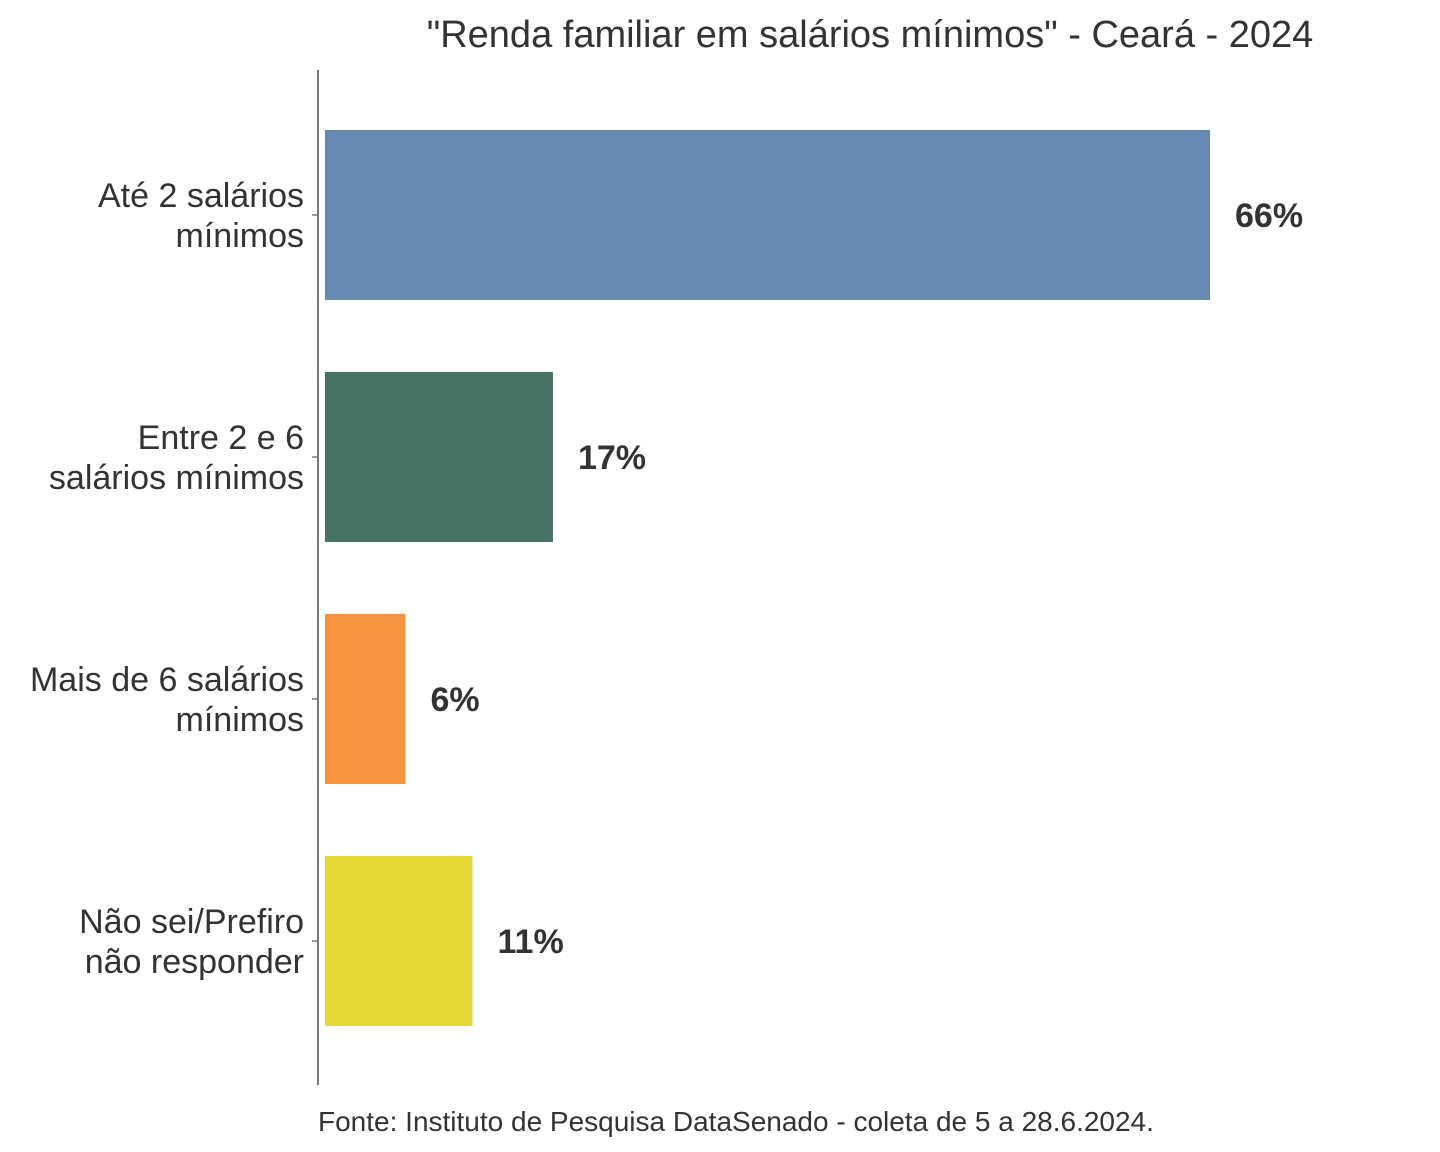 The height and width of the screenshot is (1152, 1440). Describe the element at coordinates (191, 922) in the screenshot. I see `category-label-line: Não sei/Prefiro` at that location.